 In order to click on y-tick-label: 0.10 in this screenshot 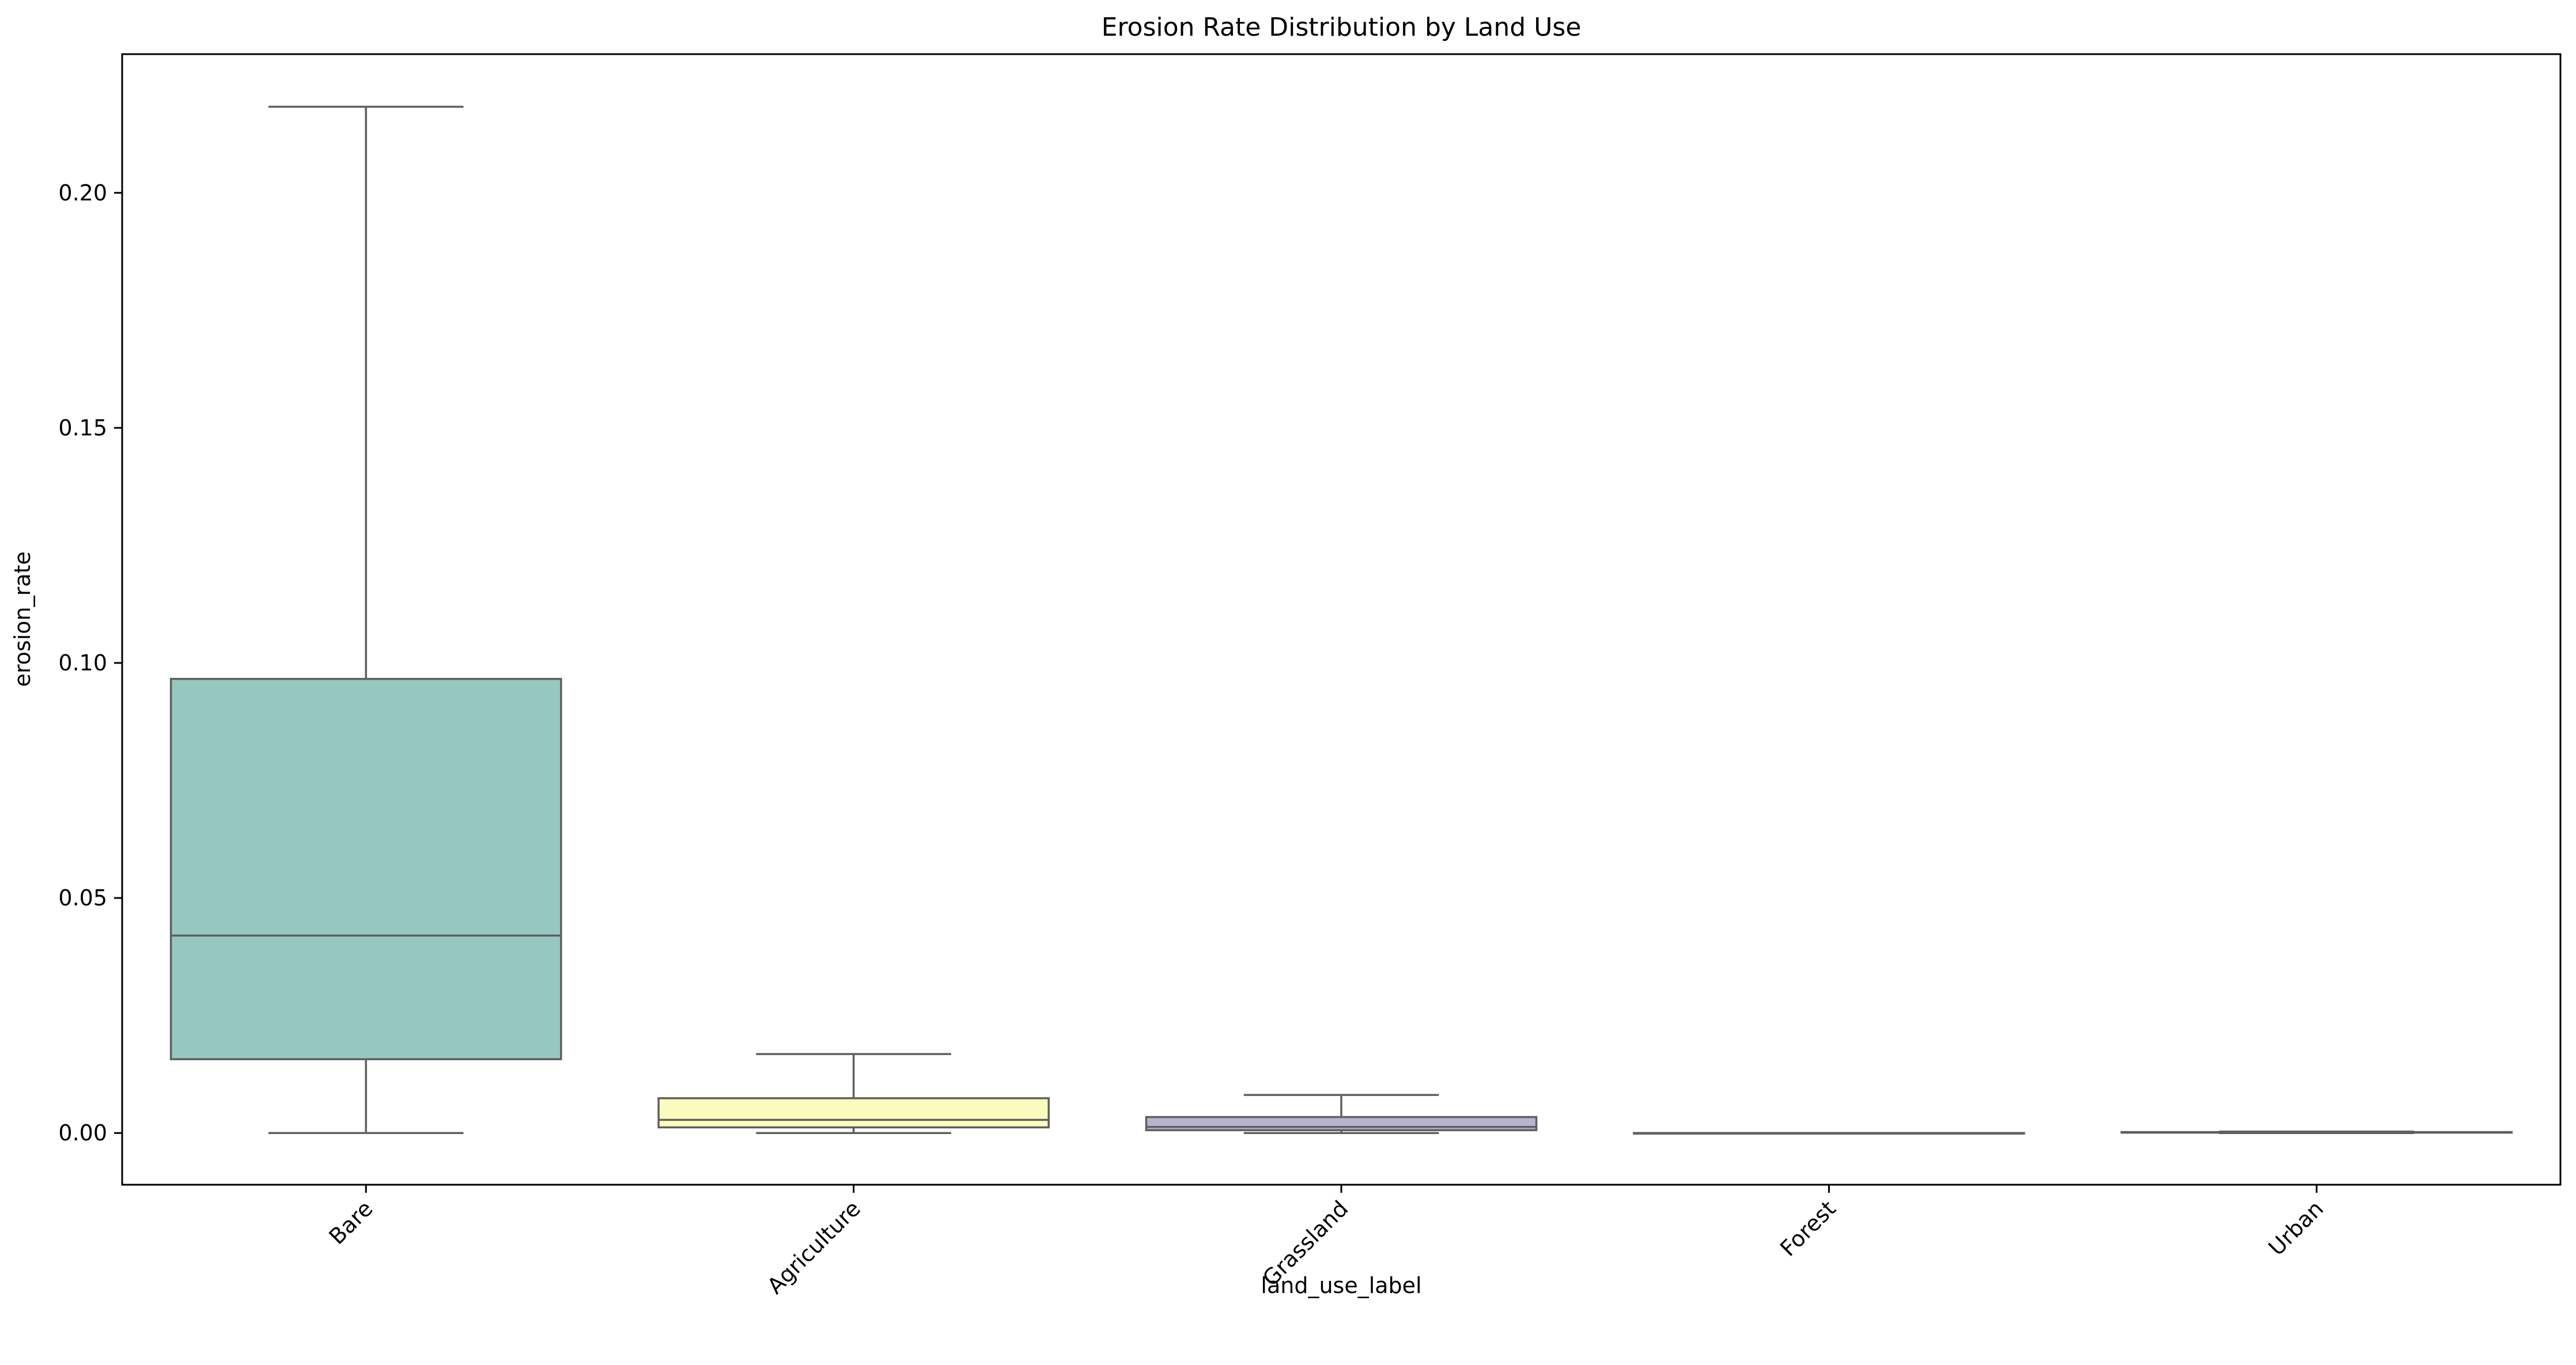, I will do `click(82, 663)`.